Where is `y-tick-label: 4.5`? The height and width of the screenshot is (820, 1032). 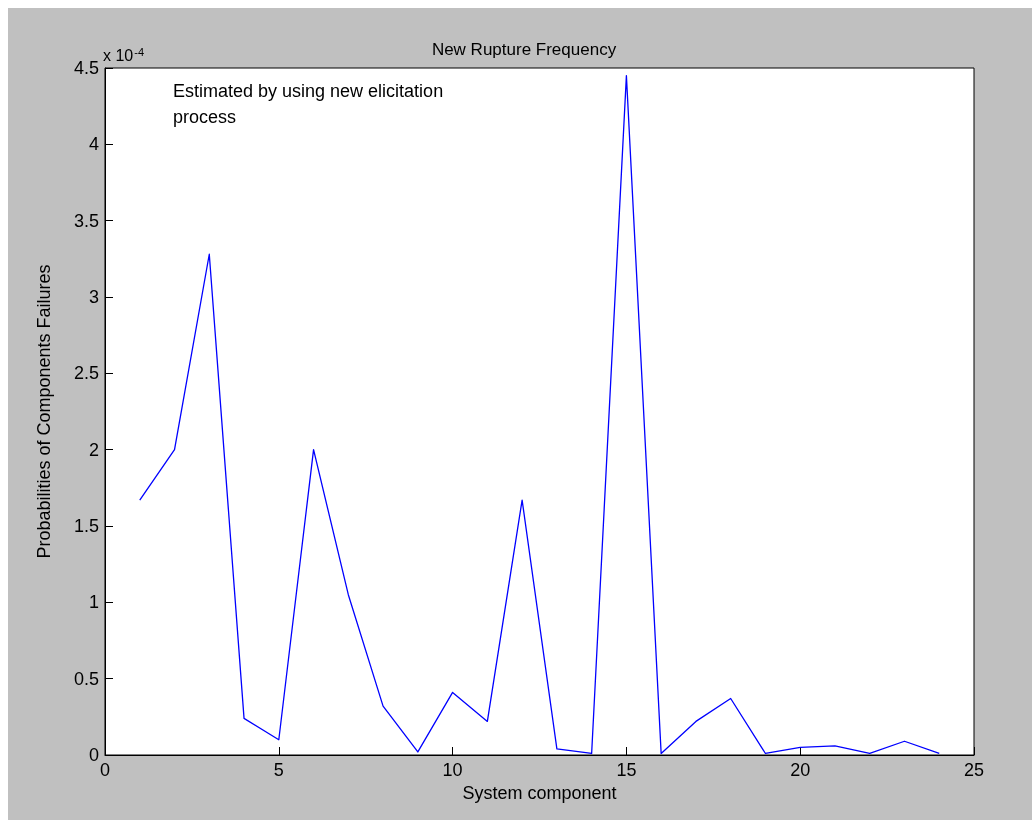 y-tick-label: 4.5 is located at coordinates (86, 68).